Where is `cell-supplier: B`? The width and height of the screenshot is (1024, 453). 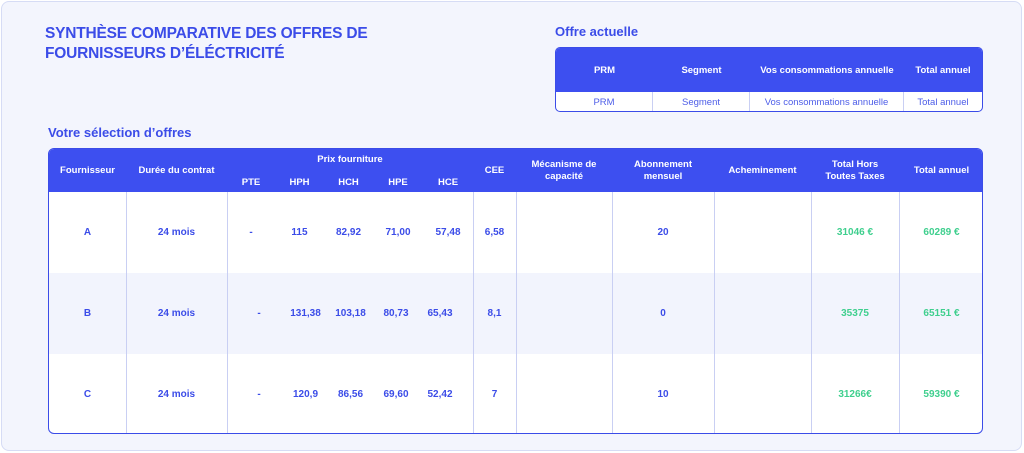
cell-supplier: B is located at coordinates (87, 313).